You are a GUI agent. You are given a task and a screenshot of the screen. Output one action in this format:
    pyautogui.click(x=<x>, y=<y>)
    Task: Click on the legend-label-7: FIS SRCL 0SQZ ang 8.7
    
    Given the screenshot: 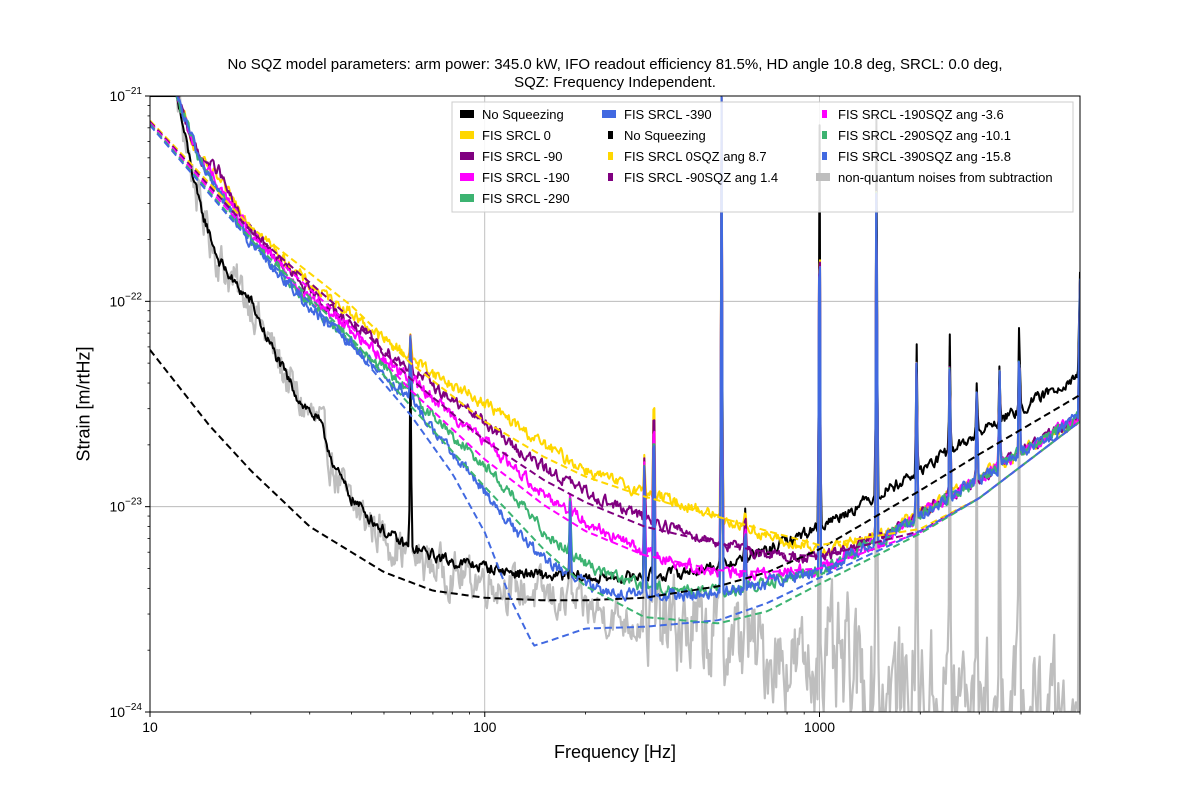 What is the action you would take?
    pyautogui.click(x=695, y=156)
    